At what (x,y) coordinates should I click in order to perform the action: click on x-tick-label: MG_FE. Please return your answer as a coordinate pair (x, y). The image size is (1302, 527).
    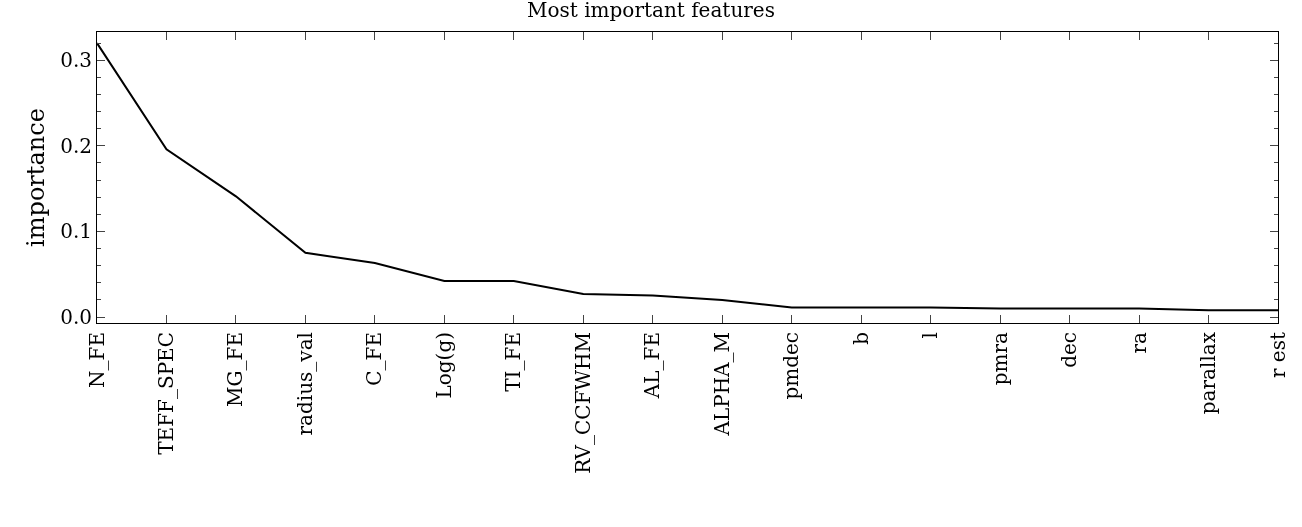
    Looking at the image, I should click on (235, 369).